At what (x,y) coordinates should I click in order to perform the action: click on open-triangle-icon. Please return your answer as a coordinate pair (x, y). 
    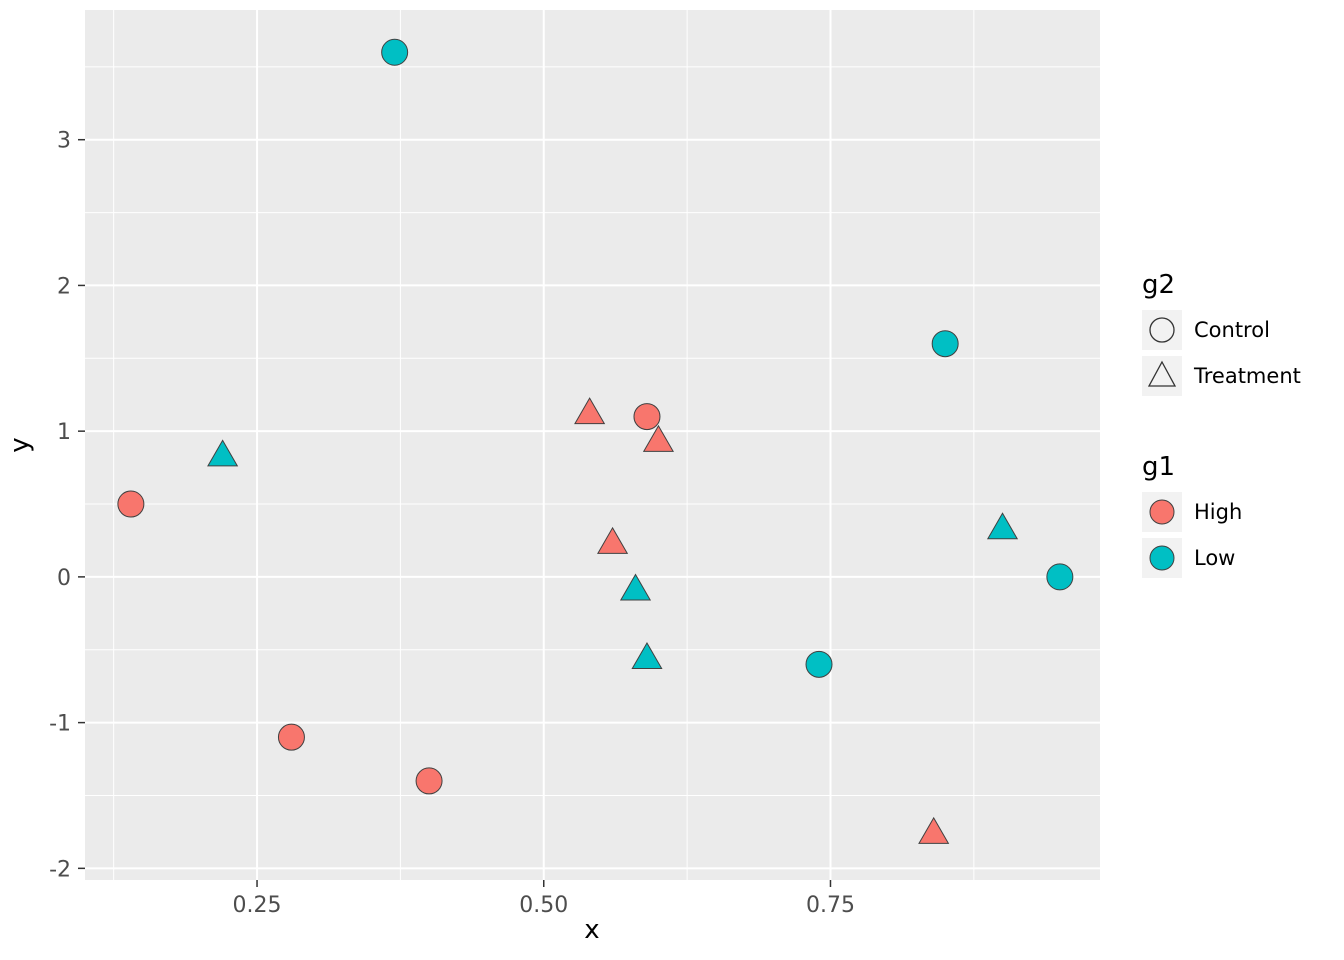
    Looking at the image, I should click on (1162, 373).